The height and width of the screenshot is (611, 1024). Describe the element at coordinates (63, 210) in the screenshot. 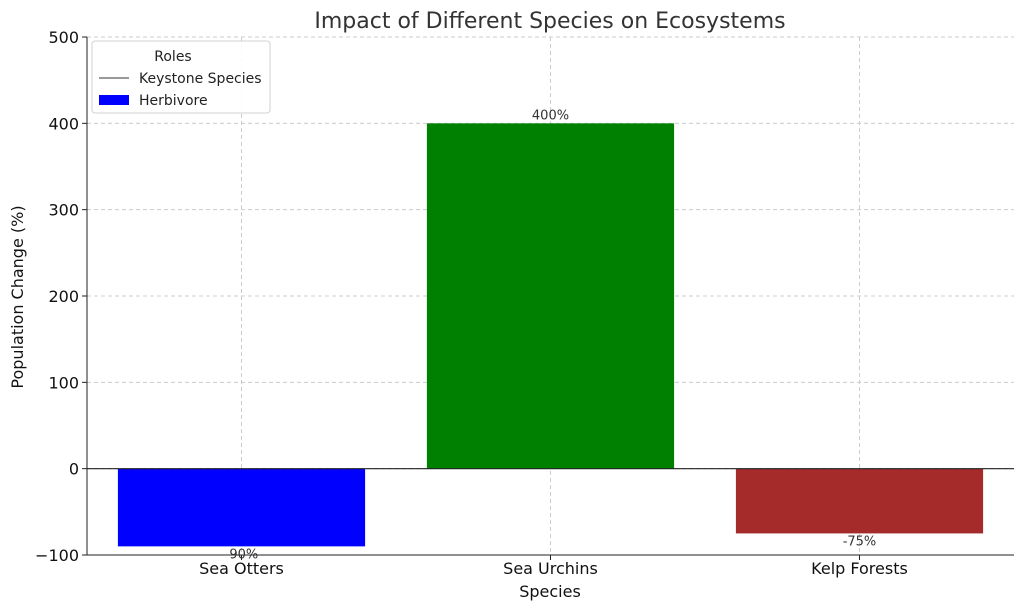

I see `y-tick-label: 300` at that location.